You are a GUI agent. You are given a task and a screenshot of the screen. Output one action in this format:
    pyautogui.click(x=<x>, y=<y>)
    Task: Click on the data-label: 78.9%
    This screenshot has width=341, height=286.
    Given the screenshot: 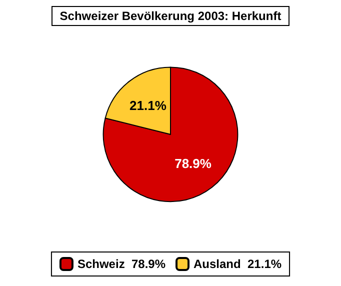 What is the action you would take?
    pyautogui.click(x=193, y=163)
    